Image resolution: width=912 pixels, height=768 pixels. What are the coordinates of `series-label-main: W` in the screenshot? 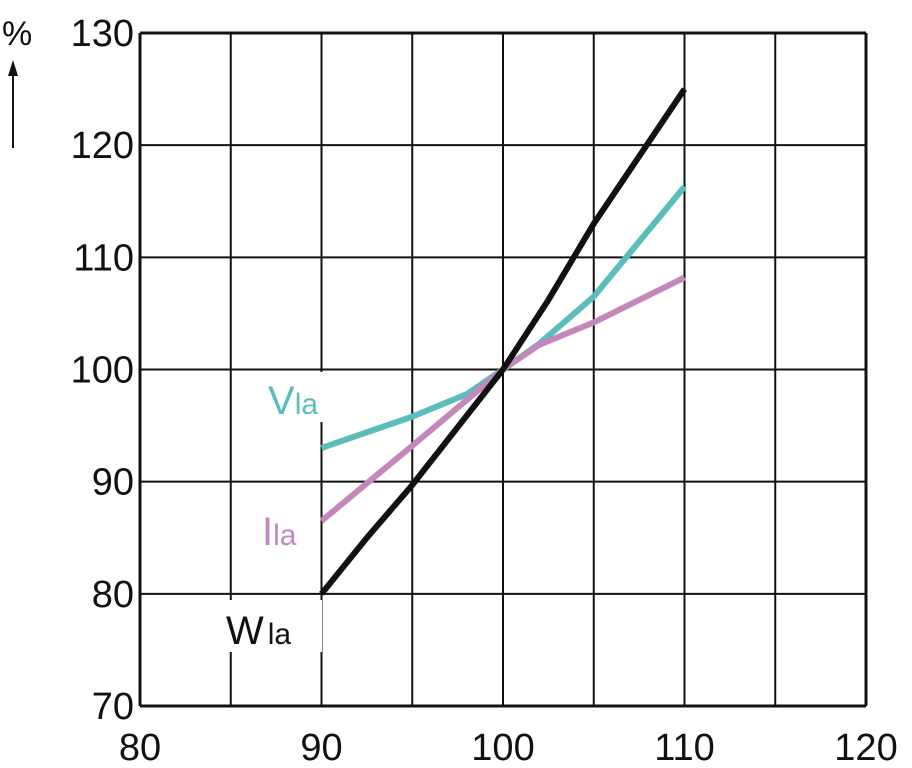 It's located at (245, 631).